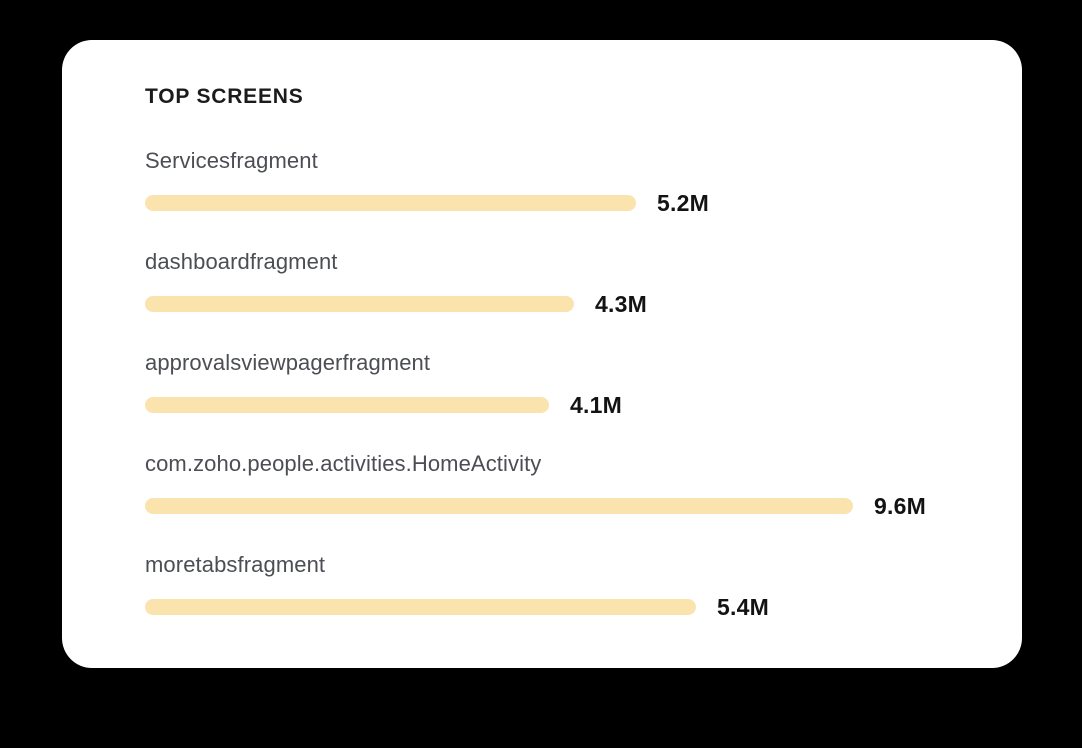 The image size is (1082, 748). I want to click on chart-row: approvalsviewpagerfragment 4.1M, so click(538, 384).